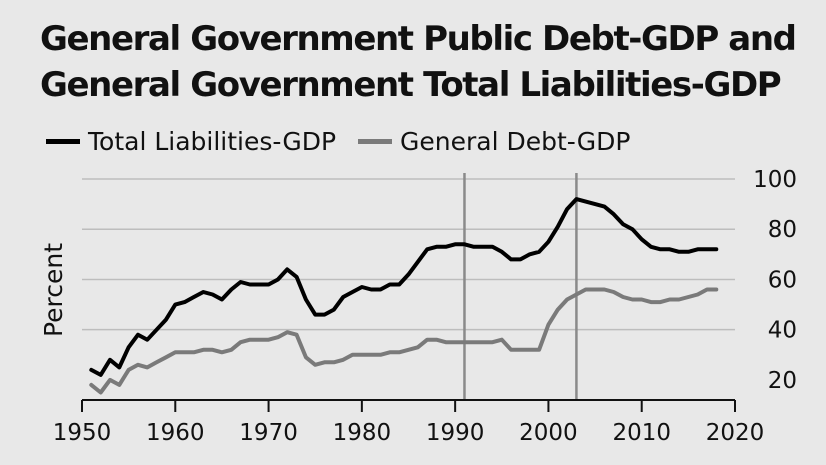 The image size is (826, 465). Describe the element at coordinates (455, 433) in the screenshot. I see `x-tick-label-1990: 1990` at that location.